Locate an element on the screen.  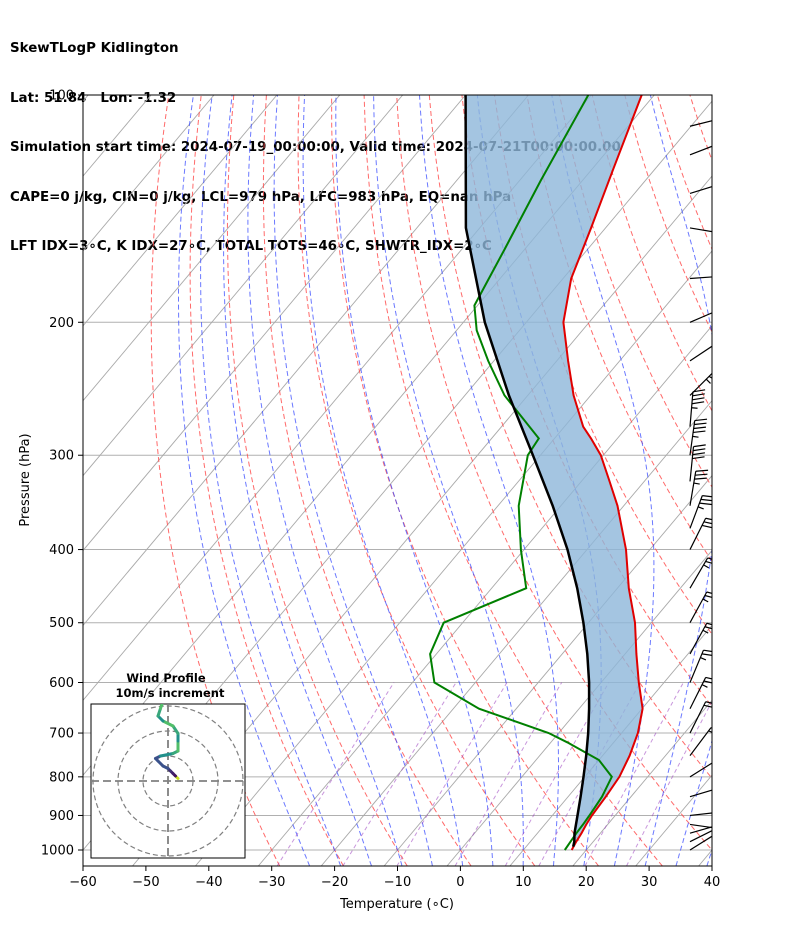
y-tick-label: 600 is located at coordinates (61, 683).